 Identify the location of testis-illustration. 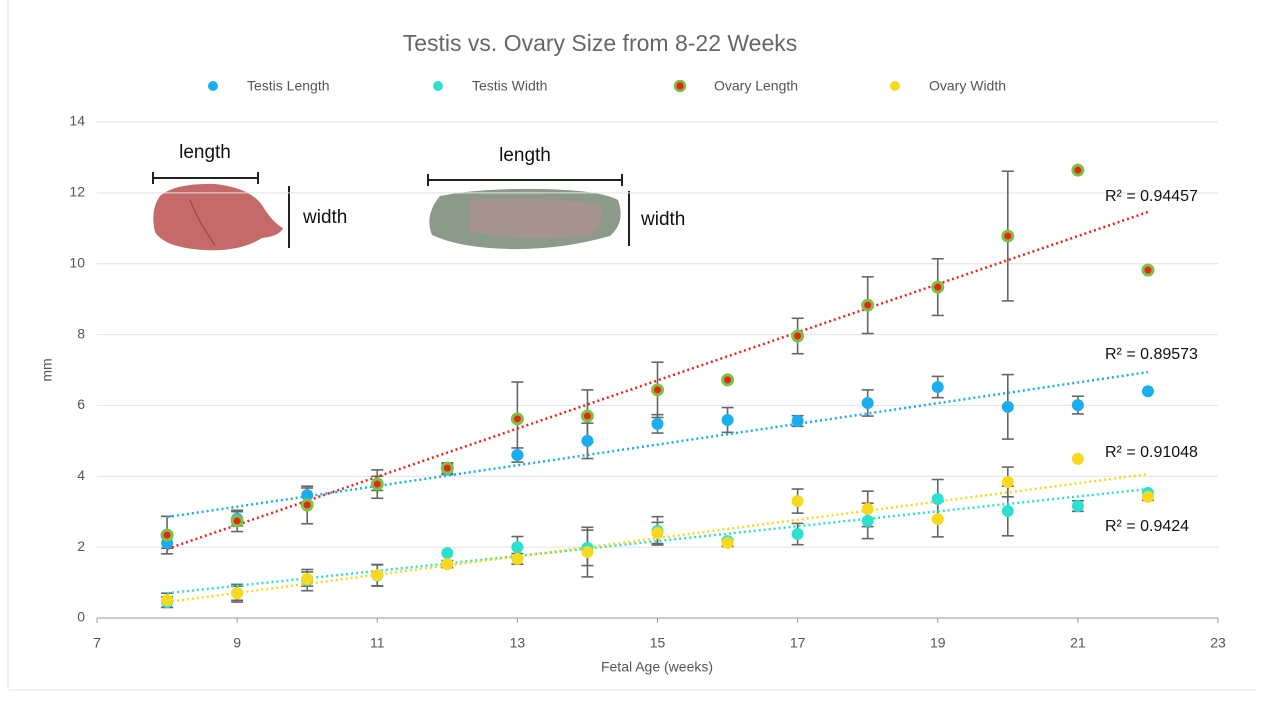
(218, 217).